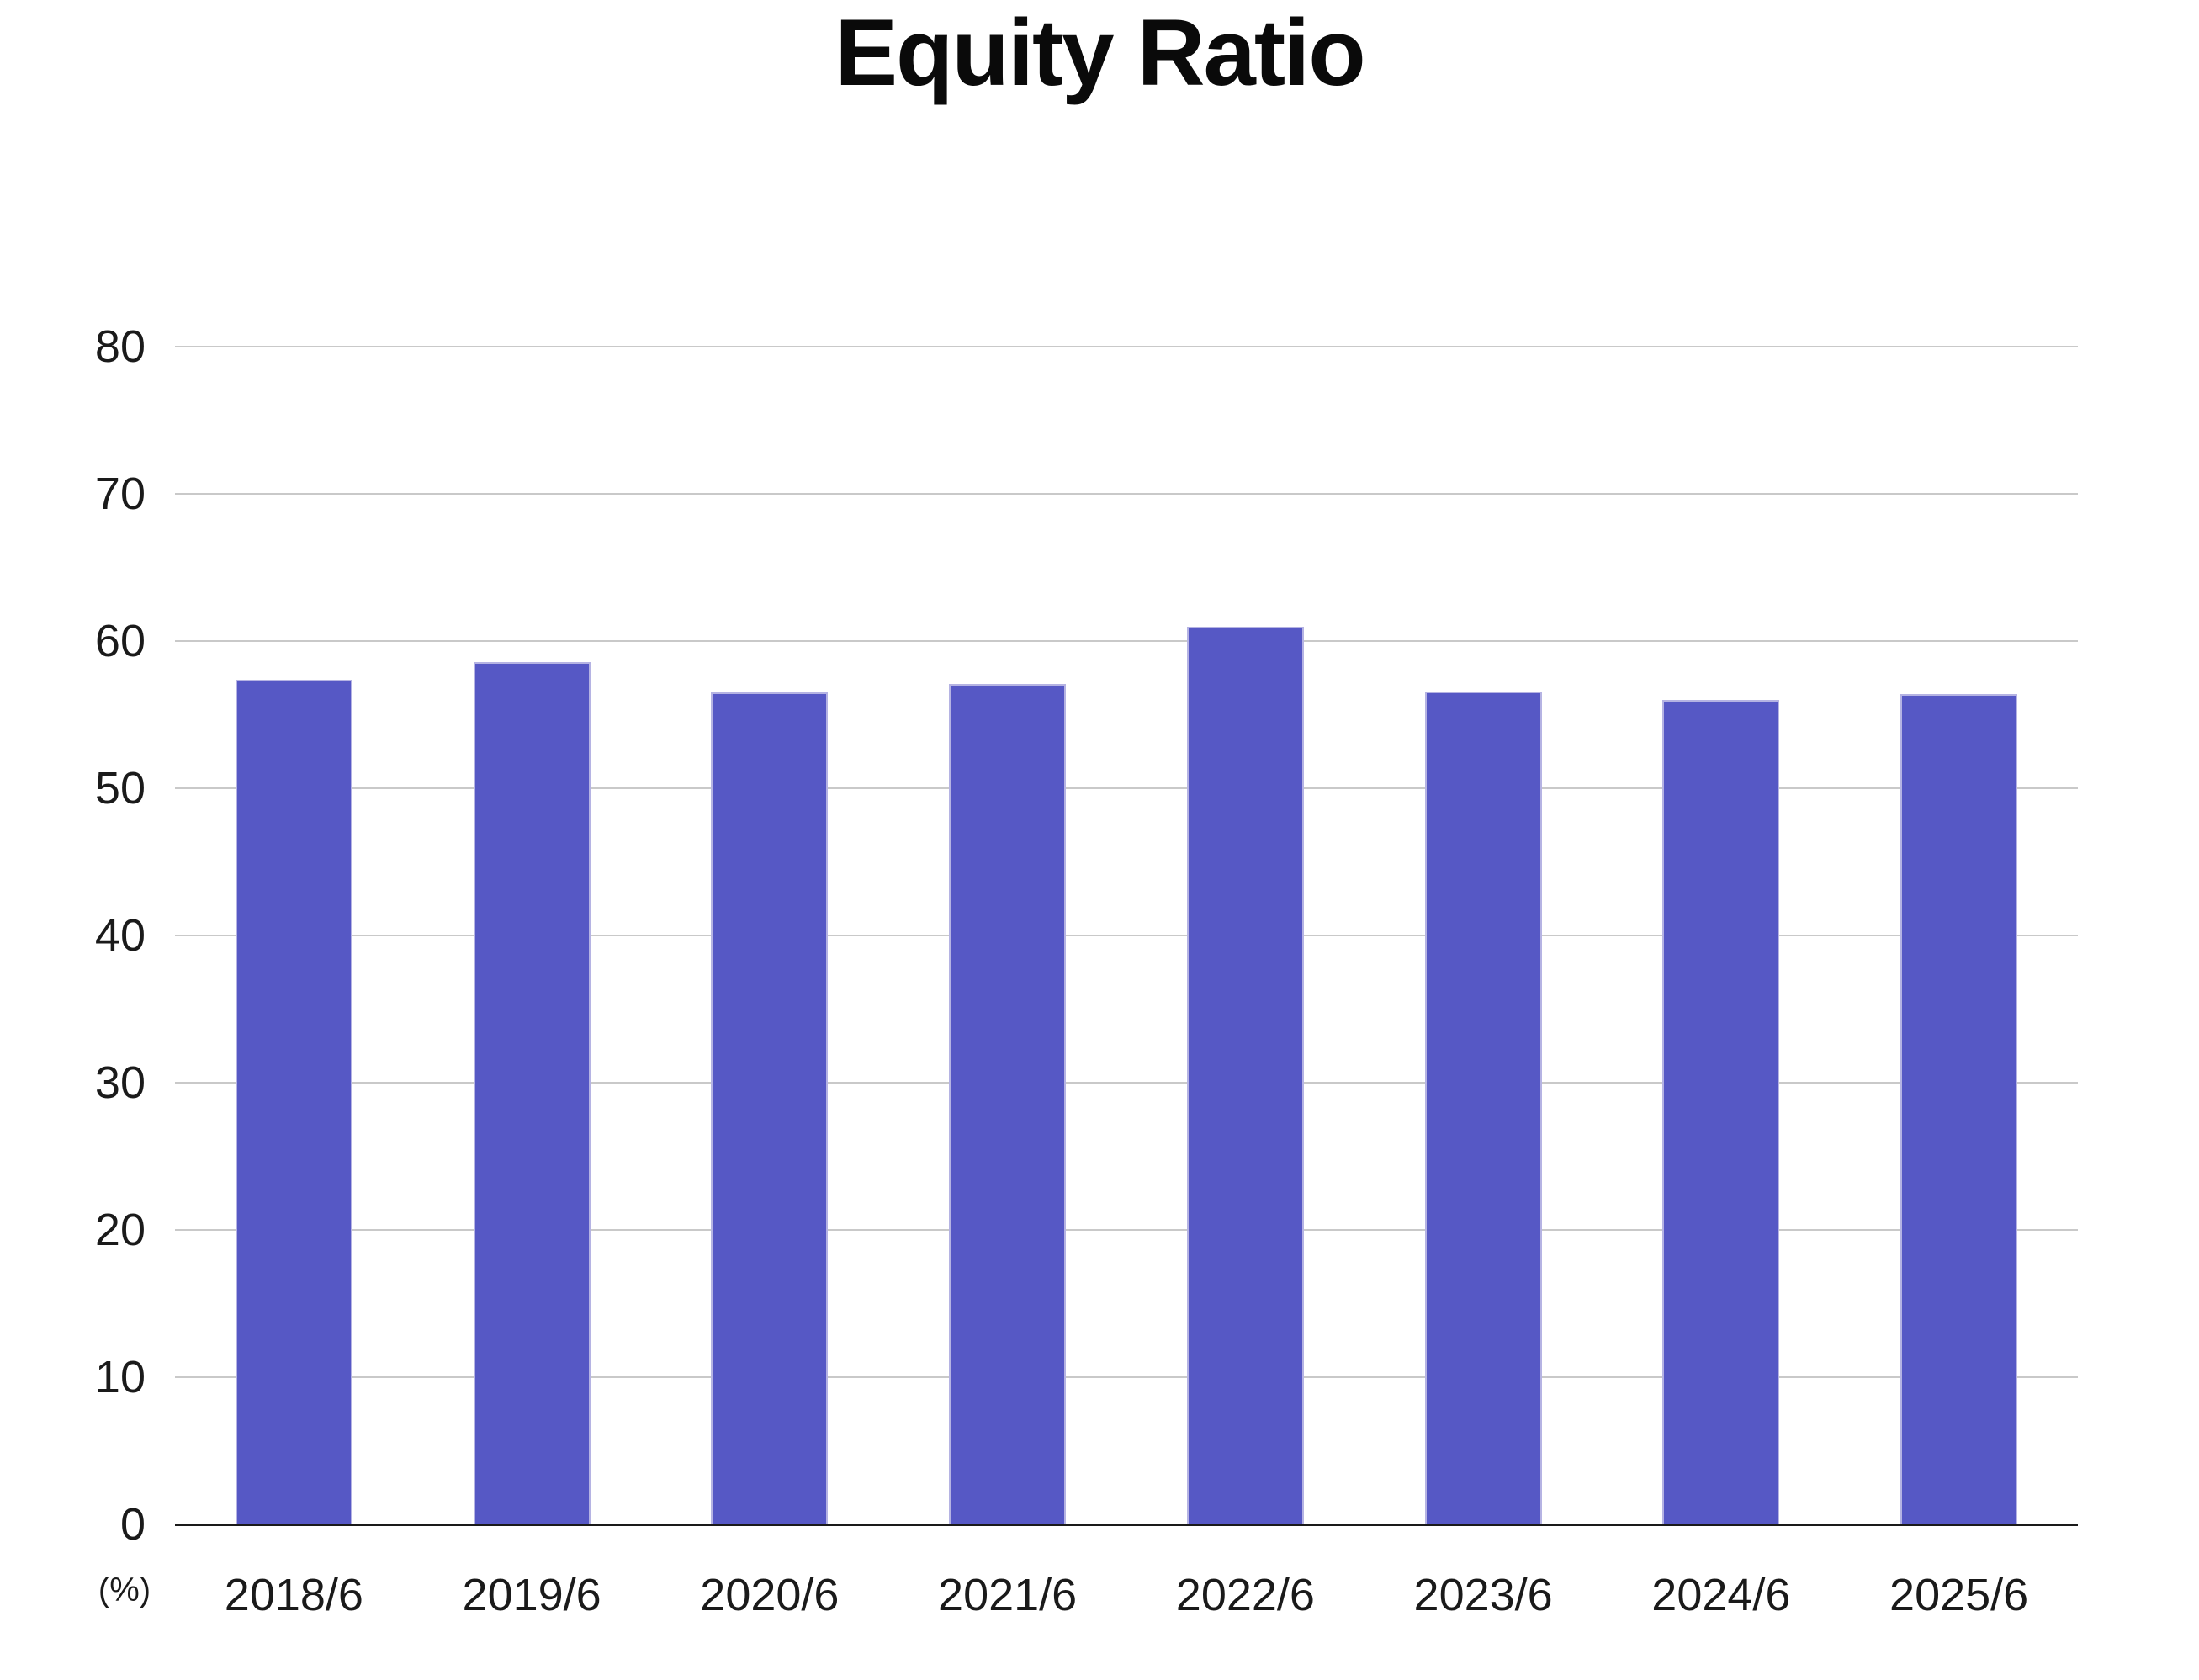  Describe the element at coordinates (120, 788) in the screenshot. I see `y-axis-tick-label-50: 50` at that location.